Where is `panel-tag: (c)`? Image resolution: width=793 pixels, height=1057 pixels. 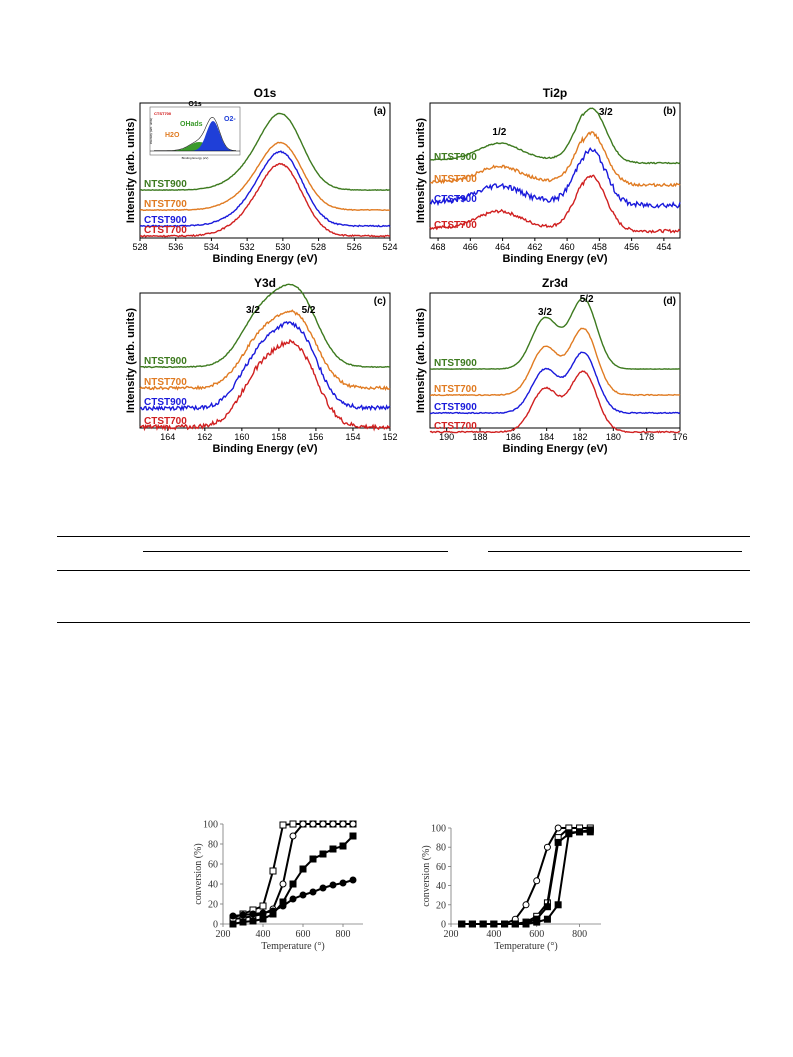 panel-tag: (c) is located at coordinates (380, 301).